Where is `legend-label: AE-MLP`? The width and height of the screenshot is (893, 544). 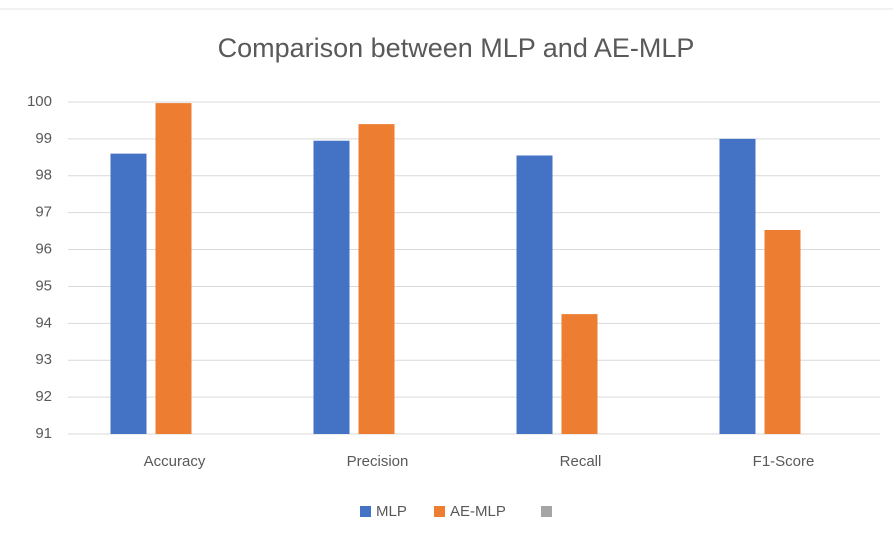 legend-label: AE-MLP is located at coordinates (478, 511).